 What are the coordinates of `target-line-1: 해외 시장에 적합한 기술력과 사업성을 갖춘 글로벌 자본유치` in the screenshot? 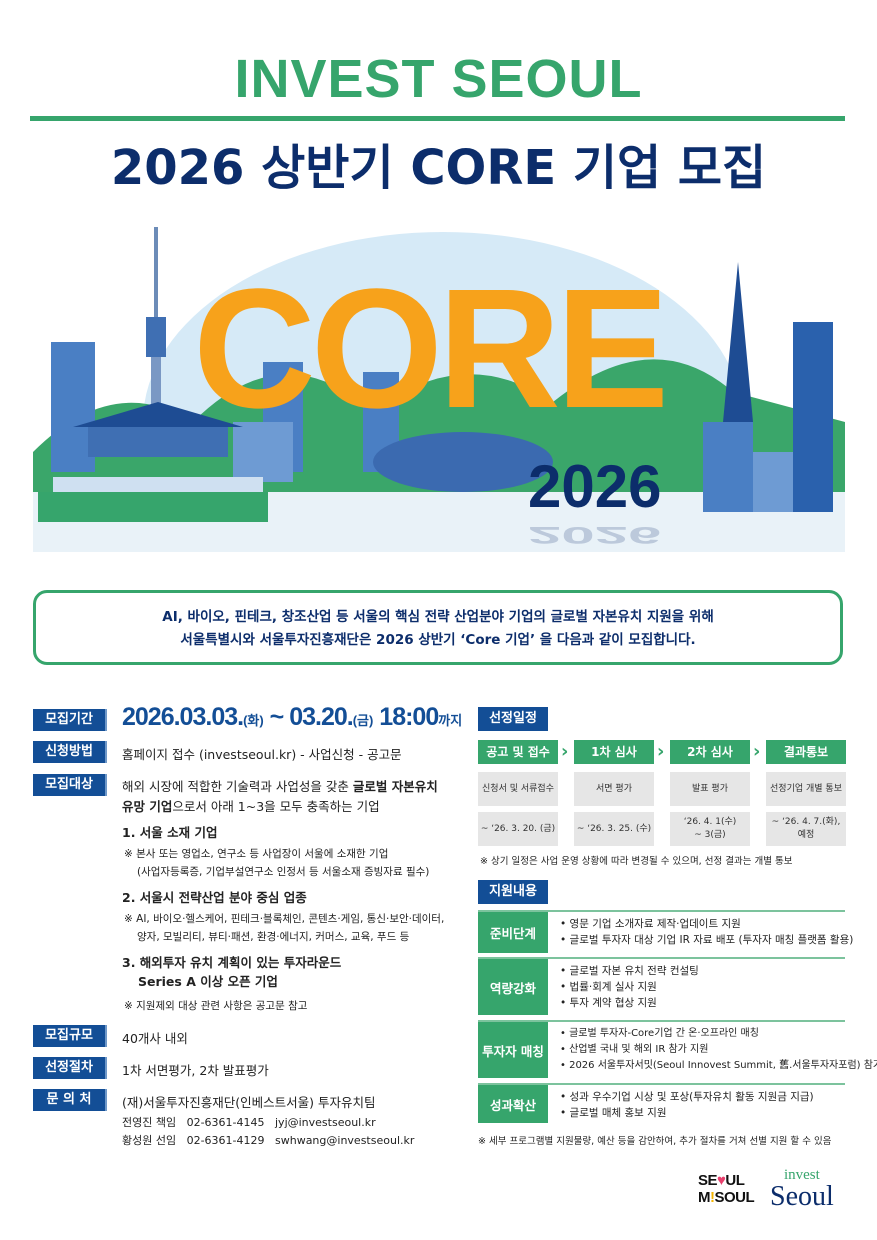 It's located at (280, 786).